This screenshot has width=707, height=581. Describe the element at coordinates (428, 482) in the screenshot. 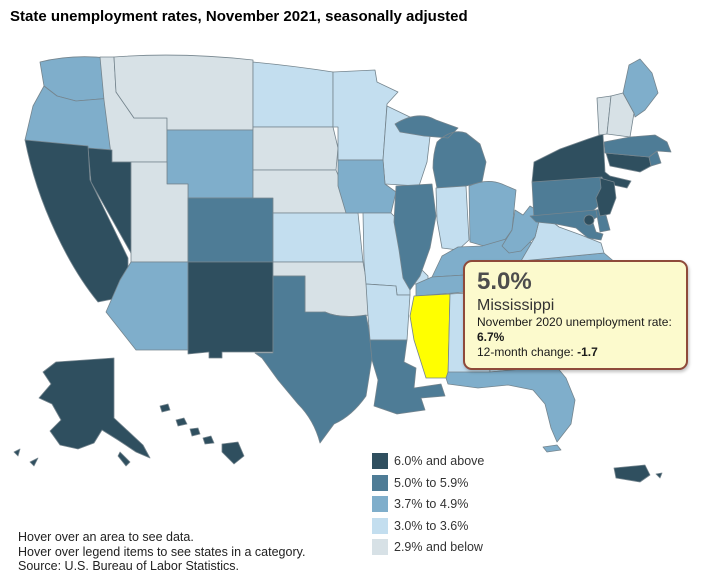

I see `legend-item-5-to-5-9: 5.0% to 5.9%` at that location.